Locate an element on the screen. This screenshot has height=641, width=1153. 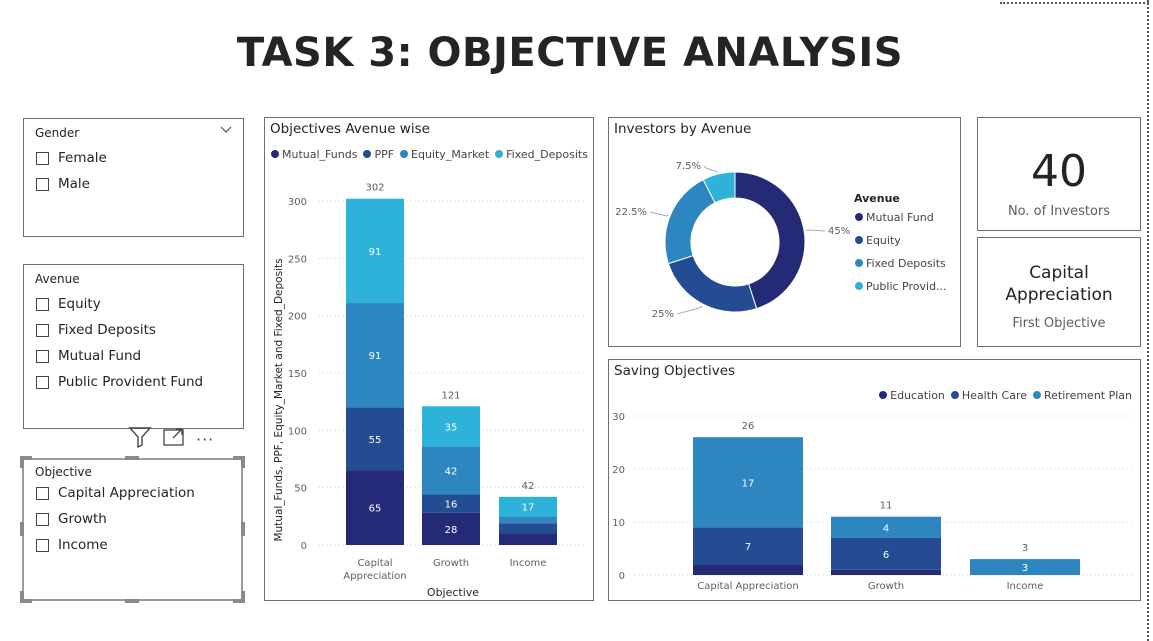
y-tick-label: 250 is located at coordinates (297, 259).